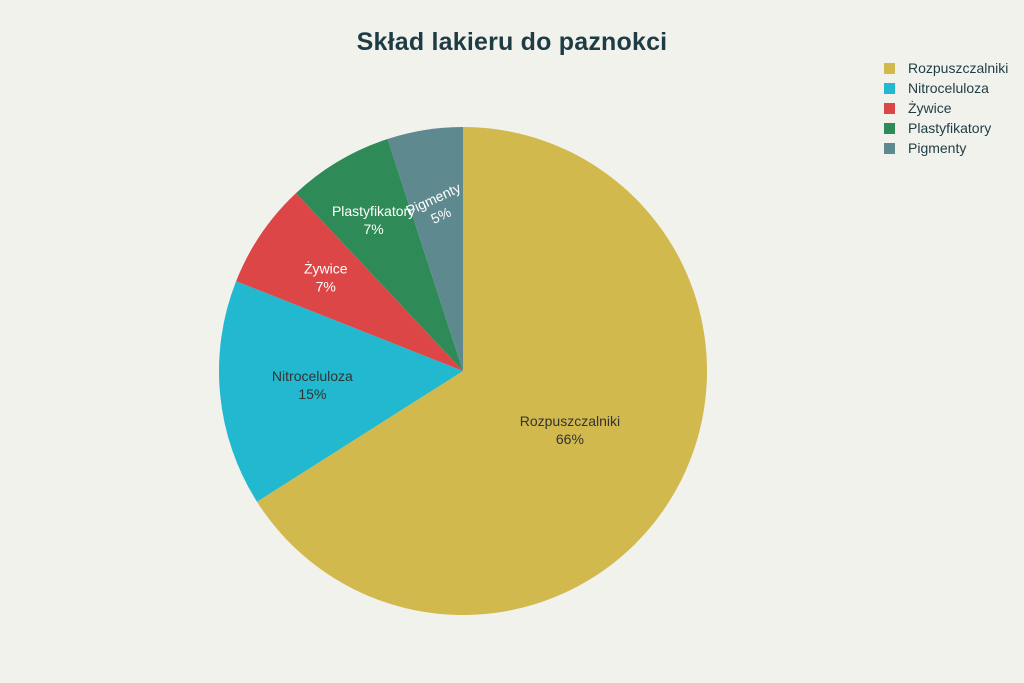 The image size is (1024, 683). I want to click on slice-label-rozpuszczalniki: Rozpuszczalniki 66%, so click(570, 430).